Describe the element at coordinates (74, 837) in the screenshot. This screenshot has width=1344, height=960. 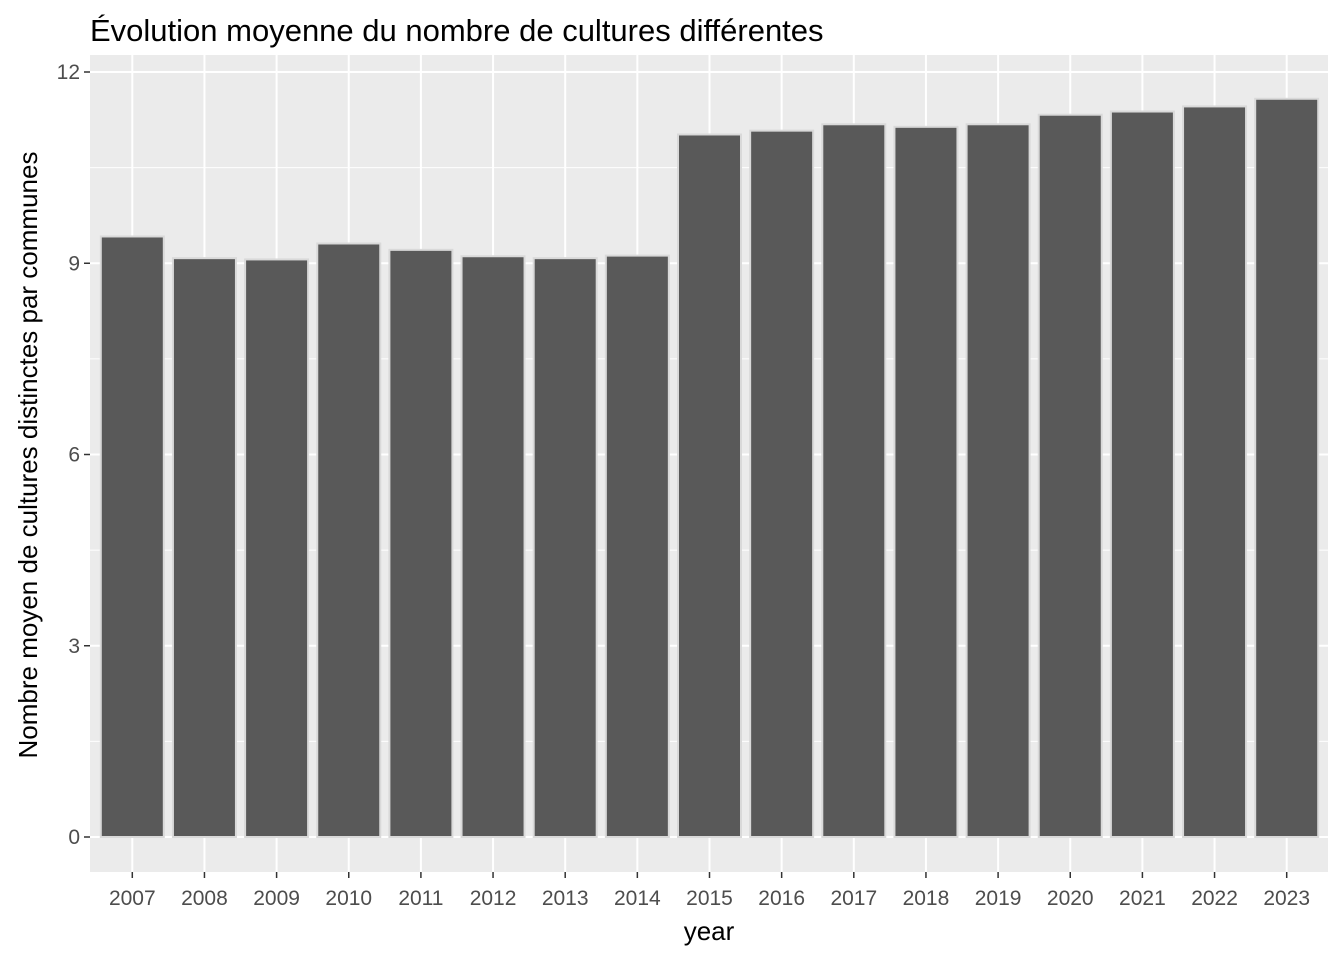
I see `y-tick-label: 0` at that location.